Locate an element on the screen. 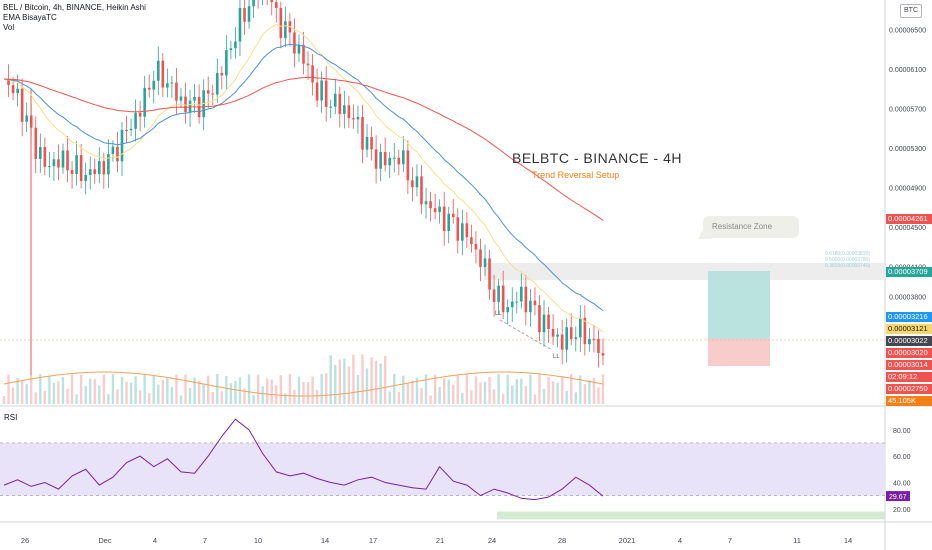  time-tick-label: Dec is located at coordinates (105, 540).